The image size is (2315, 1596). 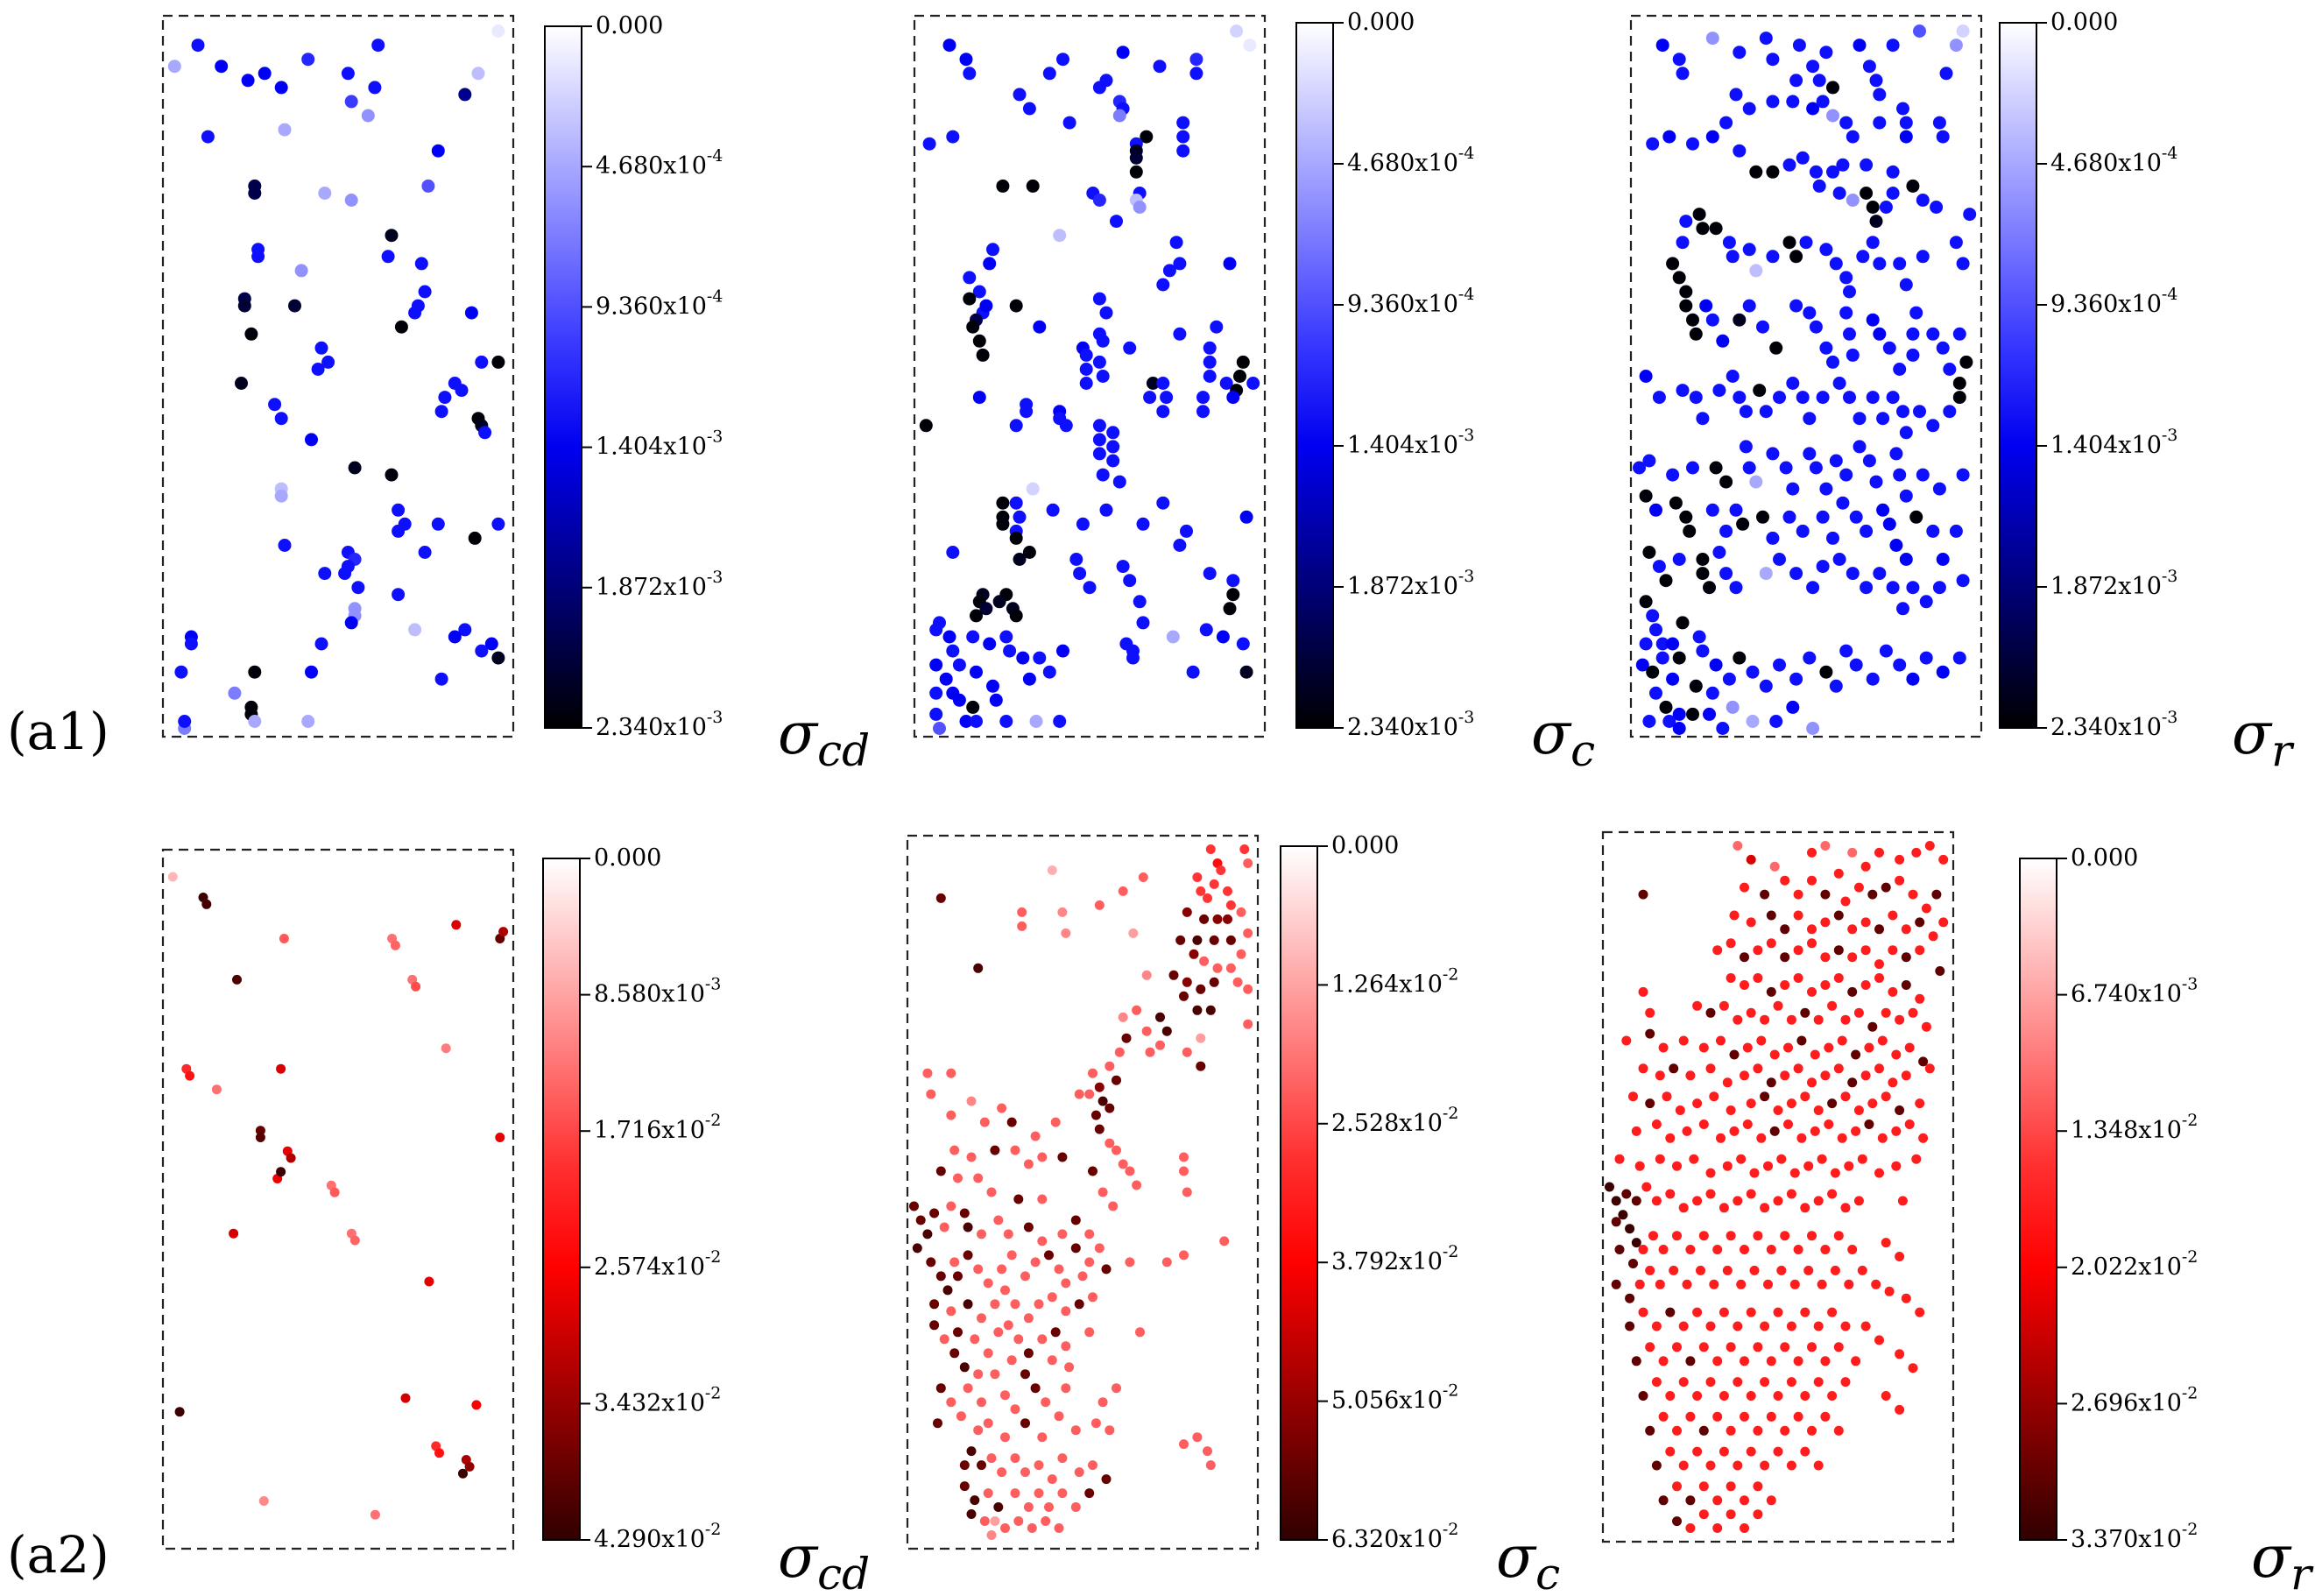 What do you see at coordinates (627, 858) in the screenshot?
I see `colorbar-tick-label: 0.000` at bounding box center [627, 858].